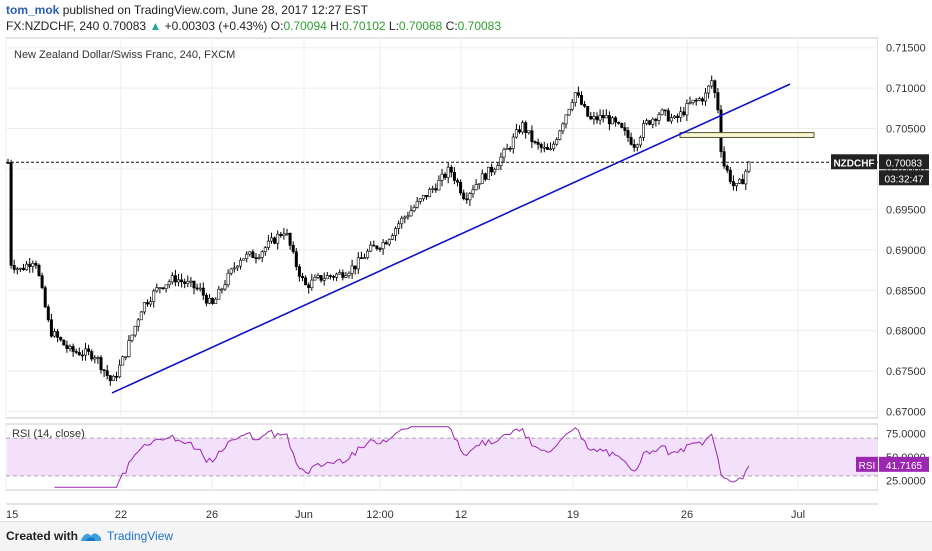 The height and width of the screenshot is (551, 932). I want to click on rsi-line, so click(402, 457).